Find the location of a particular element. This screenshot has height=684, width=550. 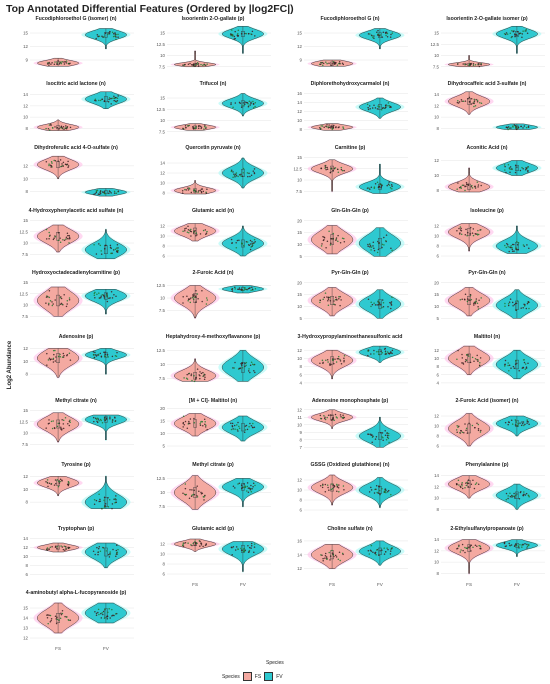

panel-title: Glutamic acid (n) is located at coordinates (213, 211).